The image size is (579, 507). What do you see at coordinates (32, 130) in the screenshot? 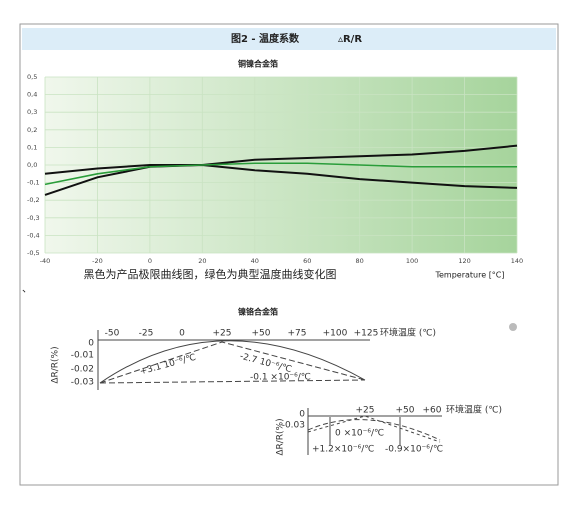
I see `y-tick-label: 0,2` at bounding box center [32, 130].